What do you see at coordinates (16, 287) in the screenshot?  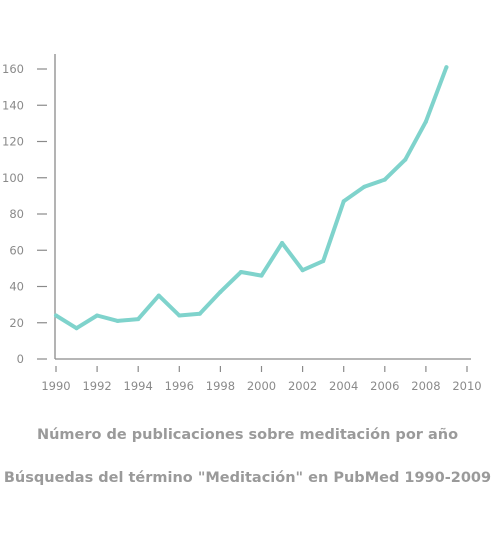 I see `y-tick-label: 40` at bounding box center [16, 287].